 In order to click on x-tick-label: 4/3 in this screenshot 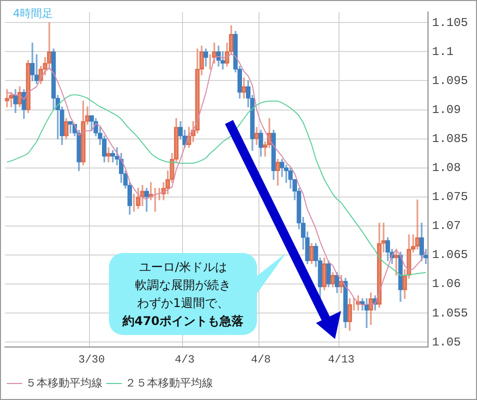, I will do `click(184, 360)`.